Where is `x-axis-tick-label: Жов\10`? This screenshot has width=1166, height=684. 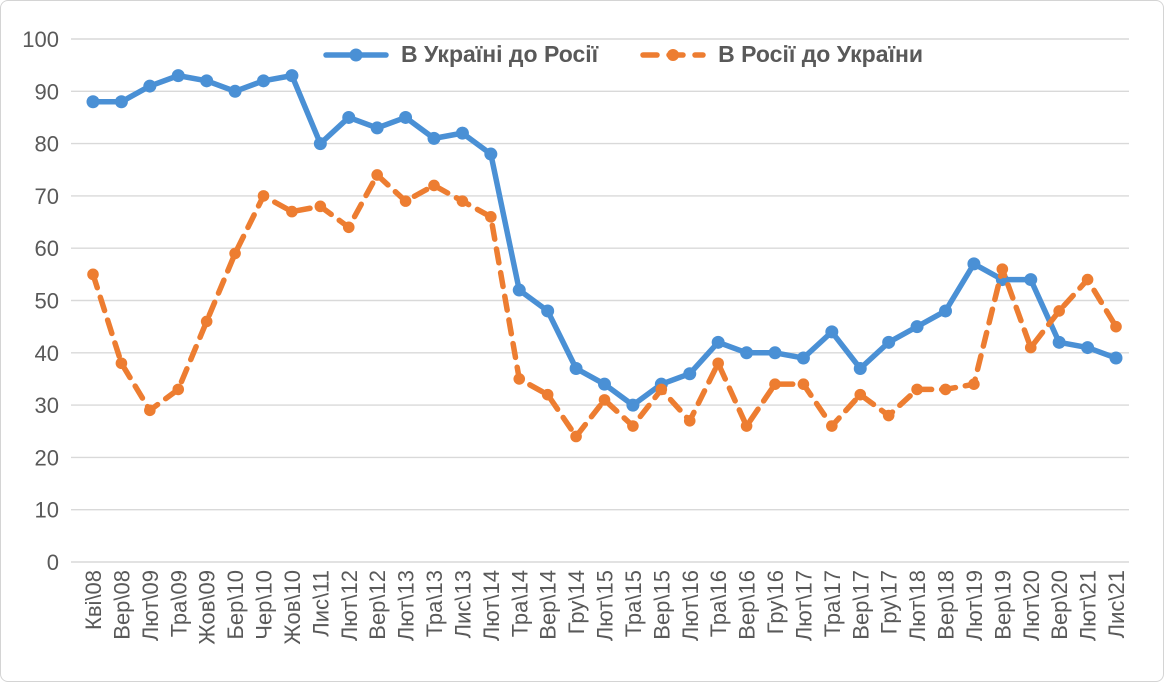
x-axis-tick-label: Жов\10 is located at coordinates (292, 607).